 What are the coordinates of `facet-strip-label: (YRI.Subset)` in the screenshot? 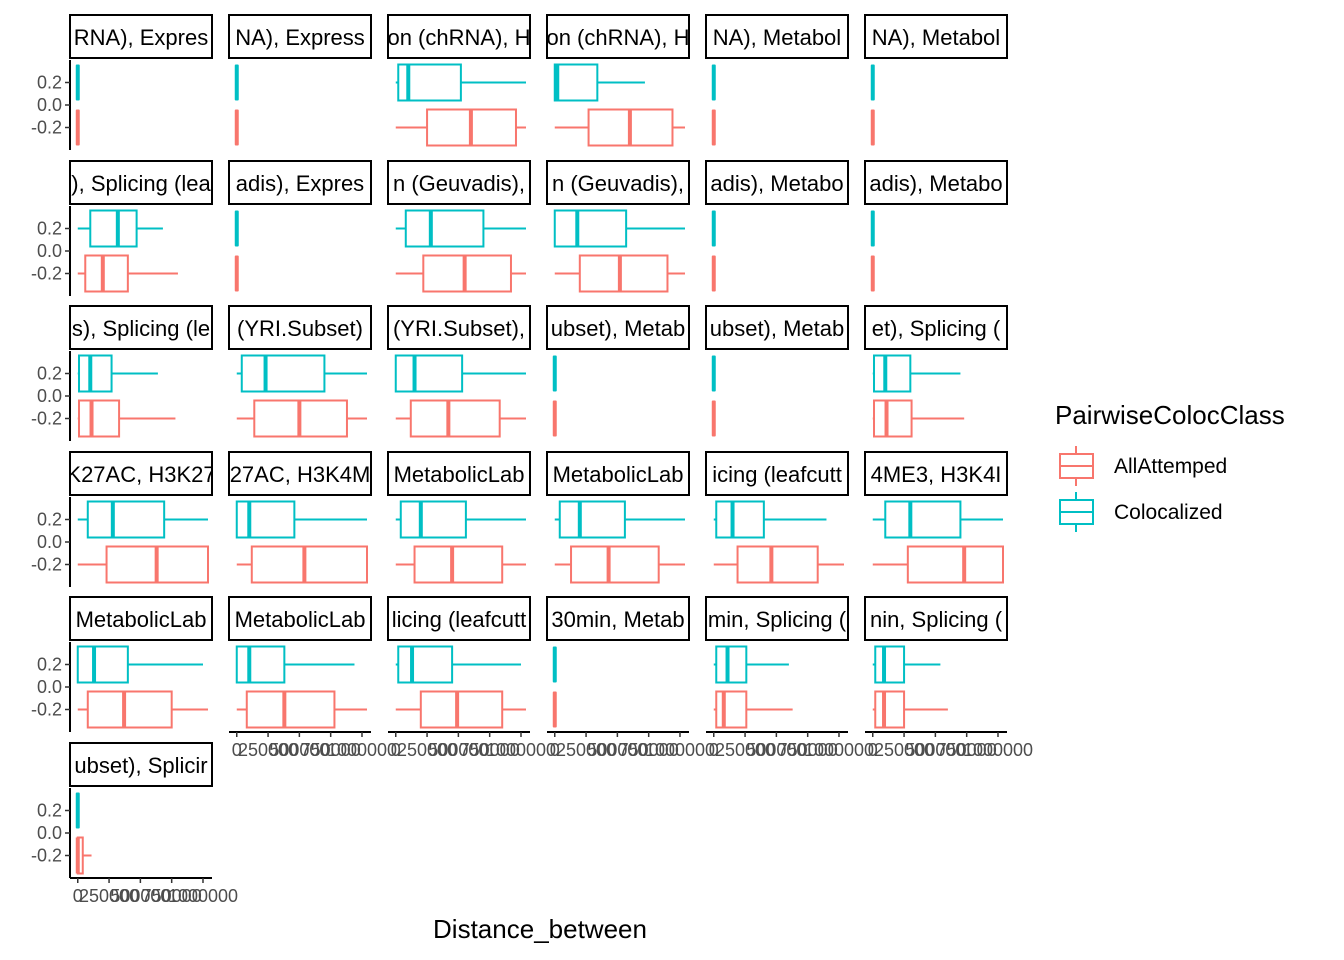 It's located at (300, 328).